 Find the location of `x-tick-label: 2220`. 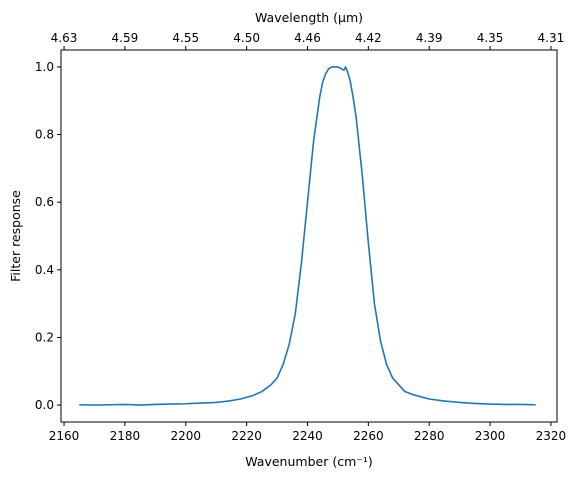

x-tick-label: 2220 is located at coordinates (246, 436).